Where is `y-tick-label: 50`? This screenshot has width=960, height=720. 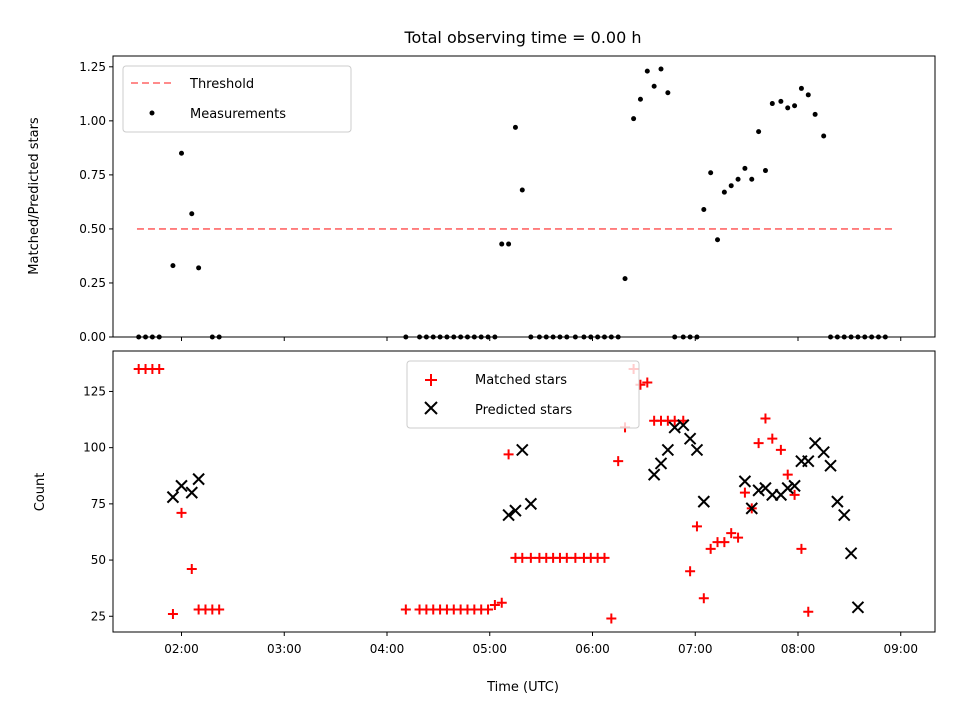 y-tick-label: 50 is located at coordinates (98, 560).